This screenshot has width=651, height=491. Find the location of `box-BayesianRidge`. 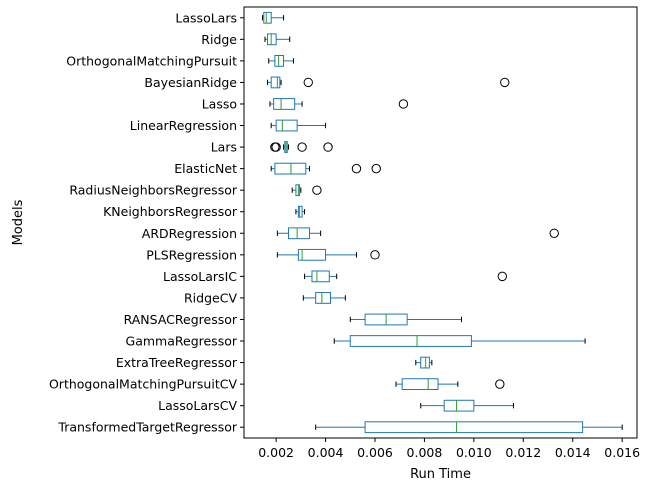

box-BayesianRidge is located at coordinates (388, 82).